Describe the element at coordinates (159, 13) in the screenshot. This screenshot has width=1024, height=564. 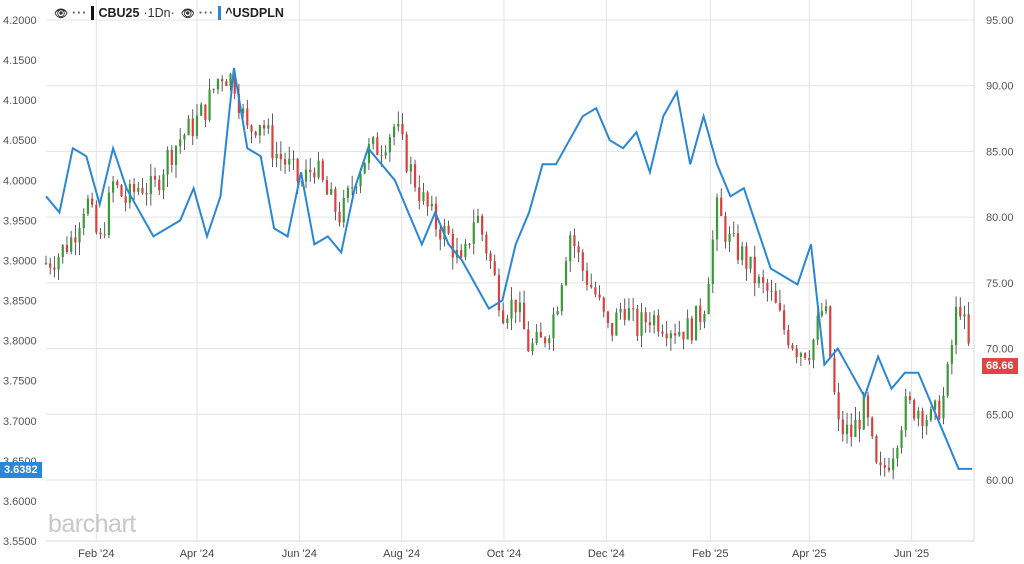
I see `legend-timeframe: ·1Dn·` at that location.